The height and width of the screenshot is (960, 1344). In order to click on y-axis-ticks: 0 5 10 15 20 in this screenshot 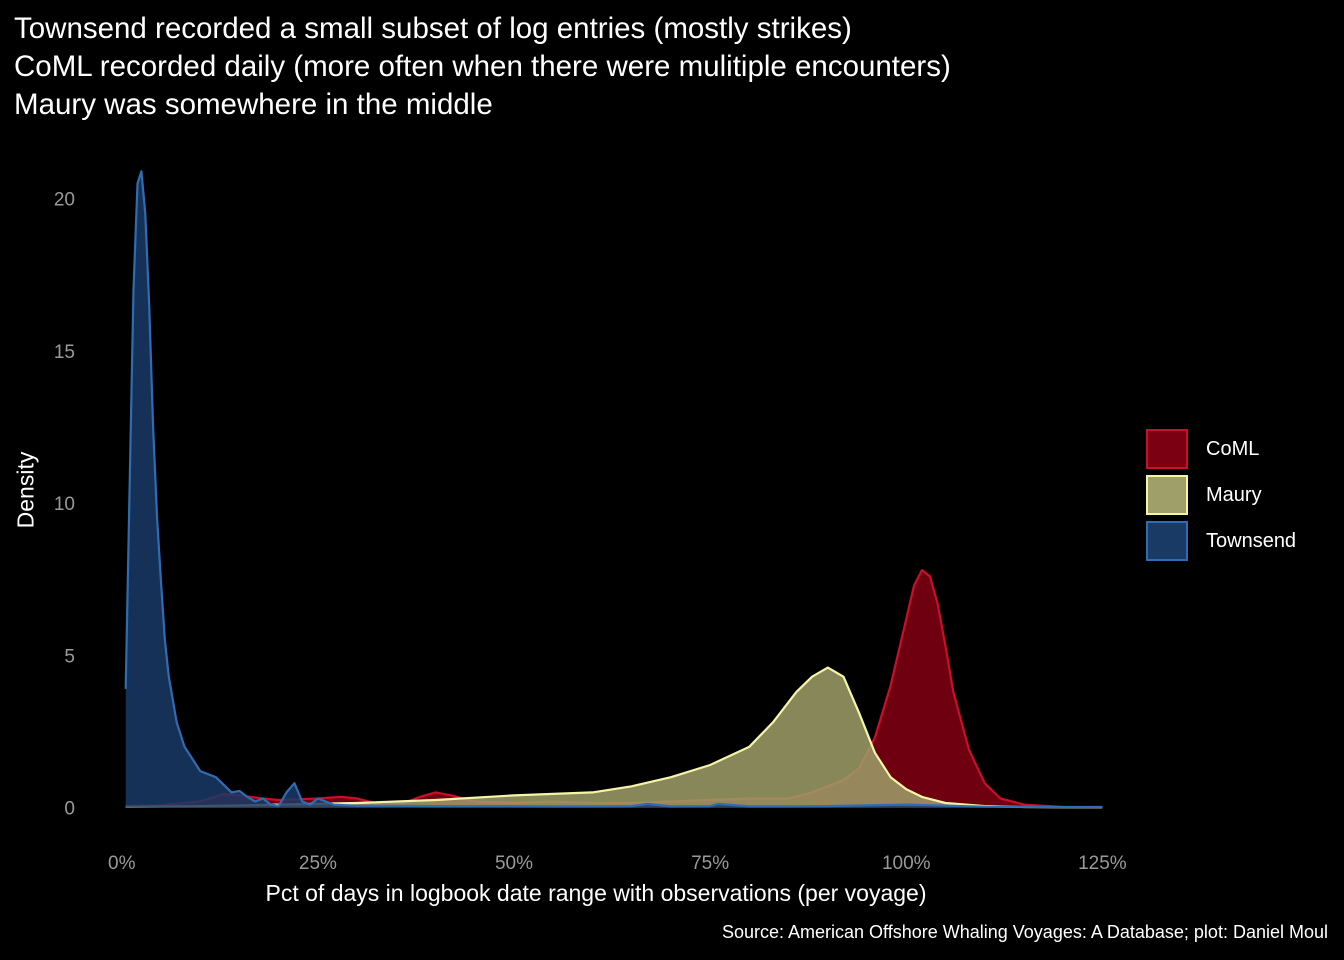, I will do `click(64, 505)`.